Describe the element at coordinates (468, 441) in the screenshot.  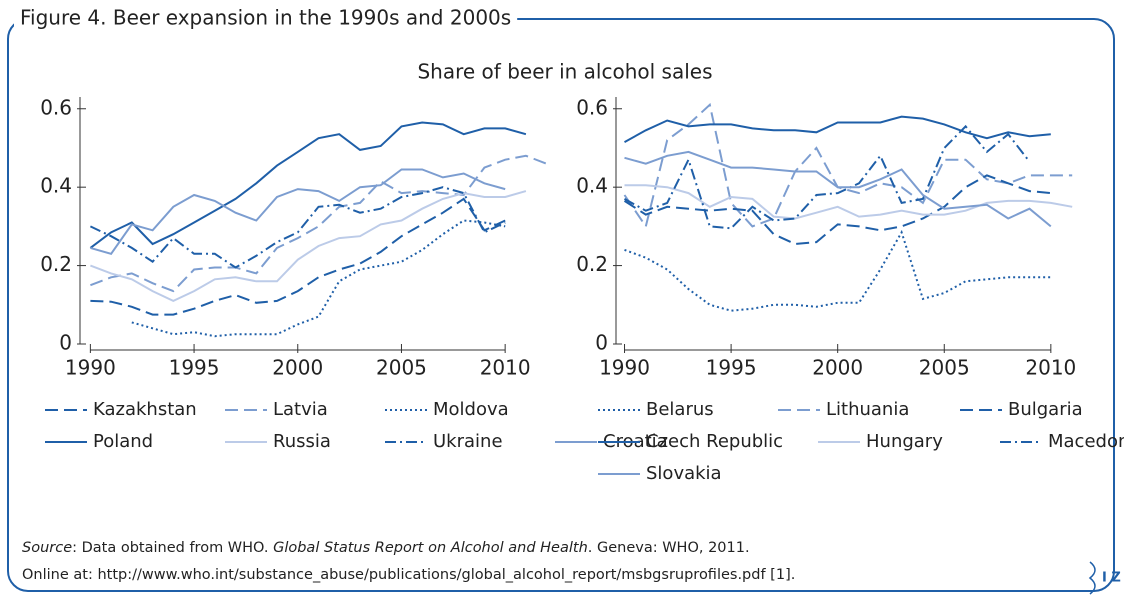
I see `legend-label: Ukraine` at that location.